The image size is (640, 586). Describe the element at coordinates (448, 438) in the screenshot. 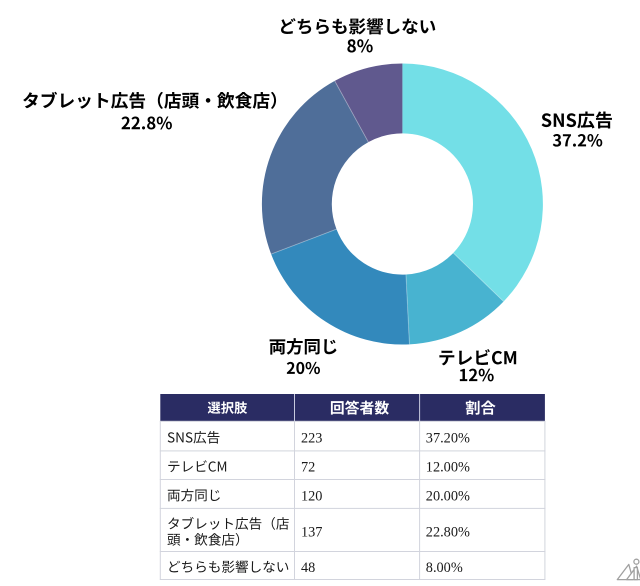

I see `svg-text: 37.20%` at that location.